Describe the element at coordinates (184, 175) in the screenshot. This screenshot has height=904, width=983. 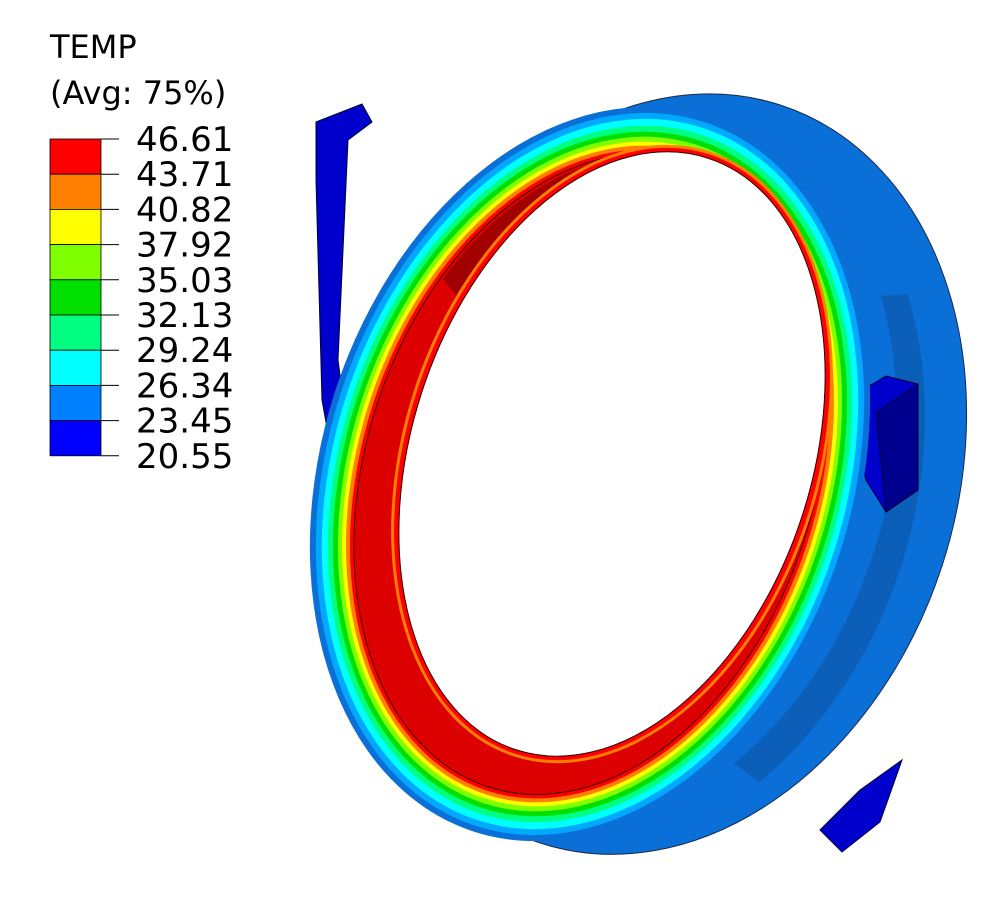
I see `legend-value-label: 43.71` at that location.